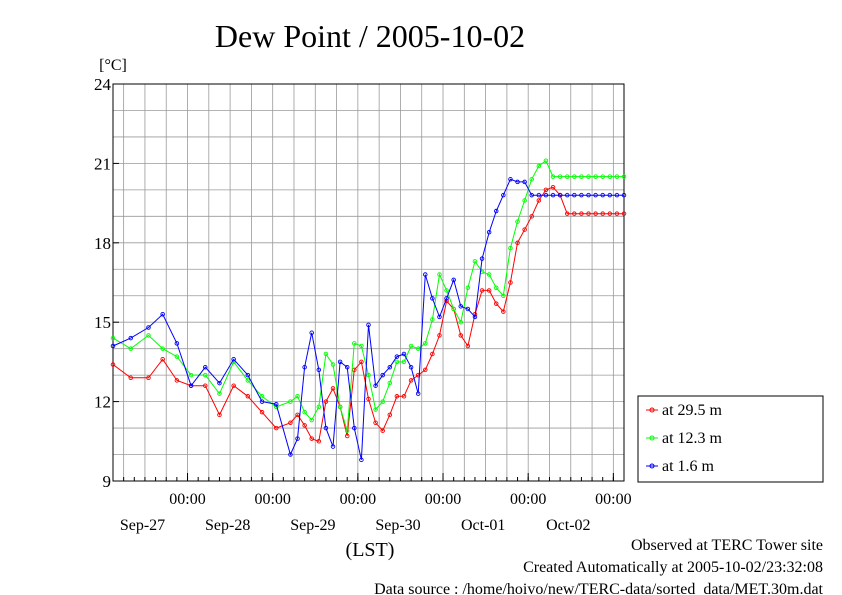  I want to click on y-tick-label: 18, so click(102, 243).